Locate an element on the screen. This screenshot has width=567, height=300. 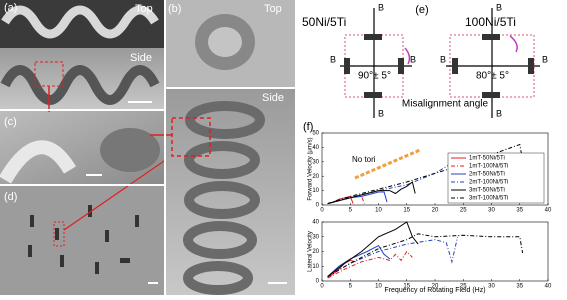
panel-label: (c) is located at coordinates (10, 122).